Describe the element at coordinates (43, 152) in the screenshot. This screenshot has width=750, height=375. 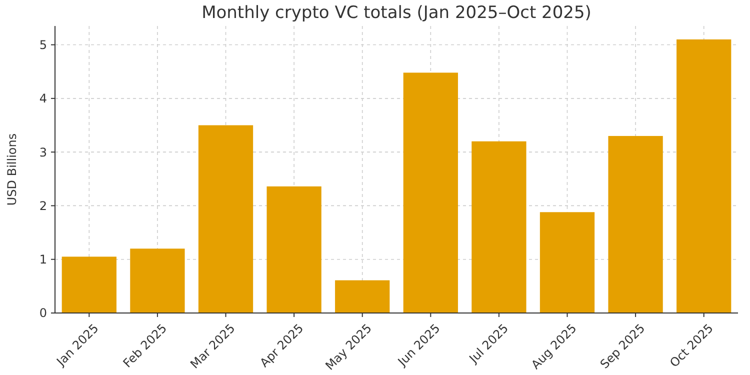
I see `y-tick-label: 3` at that location.